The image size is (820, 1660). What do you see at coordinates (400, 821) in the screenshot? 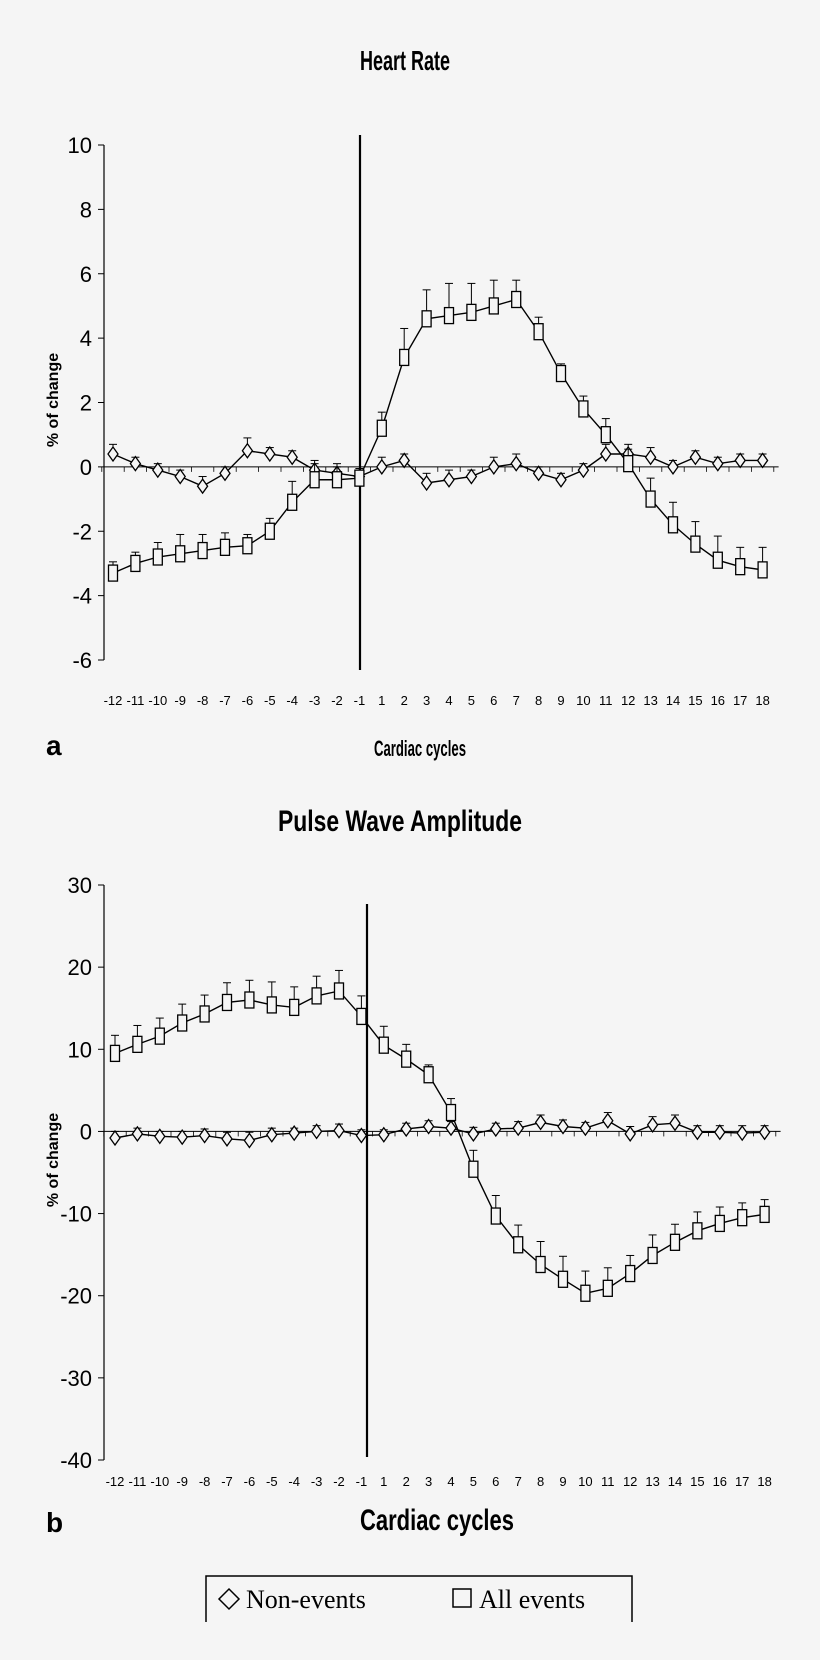
I see `chart-title: Pulse Wave Amplitude` at bounding box center [400, 821].